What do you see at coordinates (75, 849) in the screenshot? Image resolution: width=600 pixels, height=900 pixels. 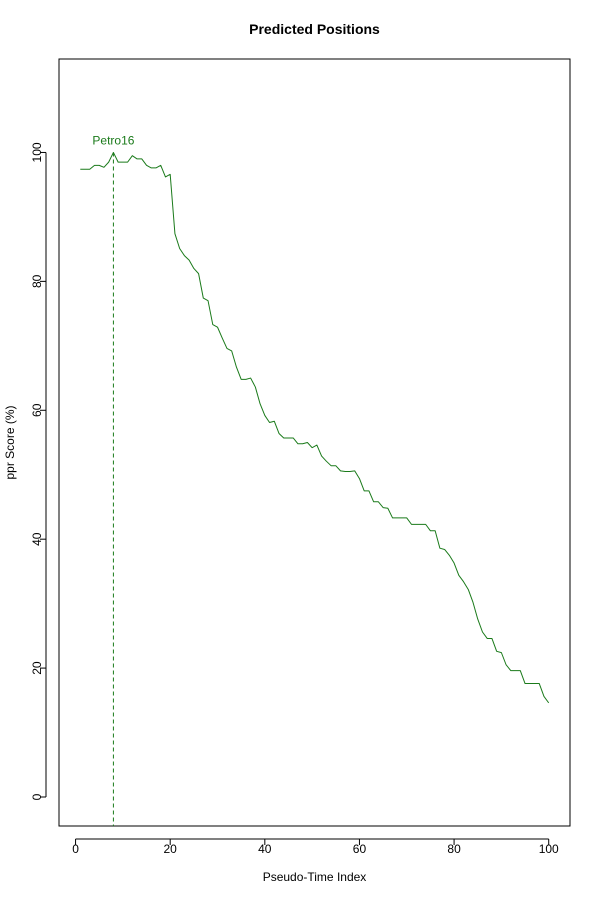 I see `x-tick-label: 0` at bounding box center [75, 849].